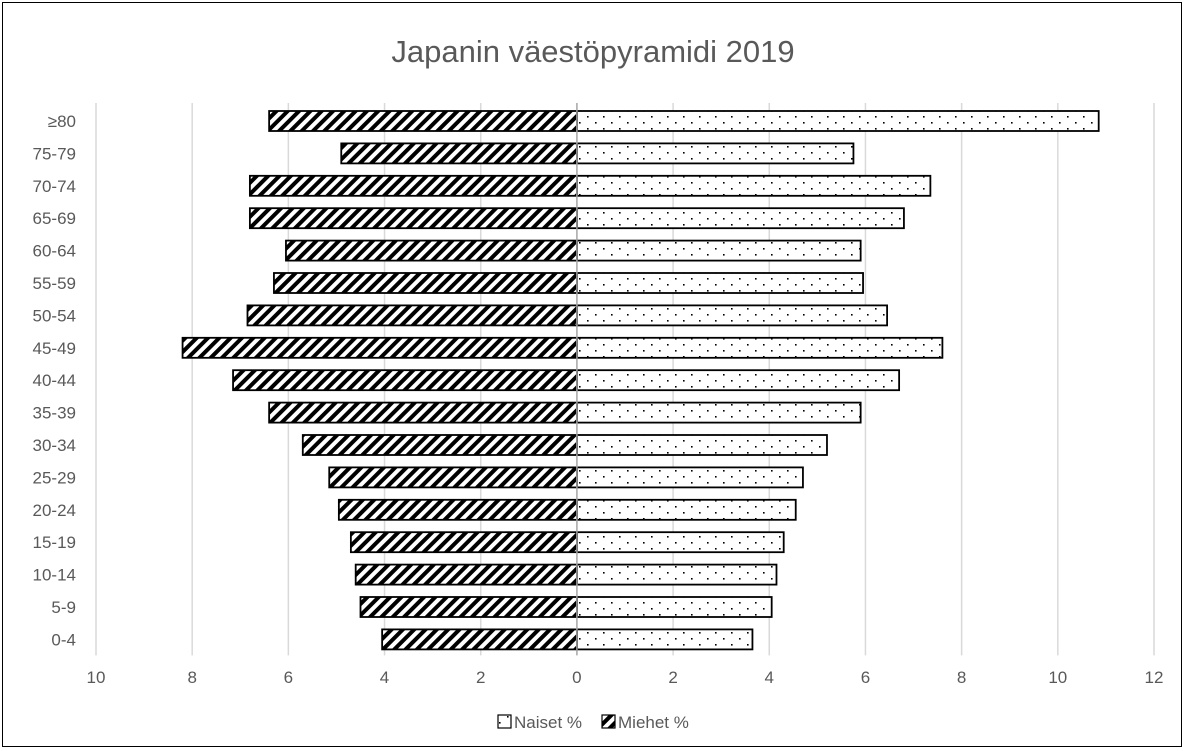 This screenshot has height=751, width=1186. What do you see at coordinates (63, 607) in the screenshot?
I see `category-label: 5-9` at bounding box center [63, 607].